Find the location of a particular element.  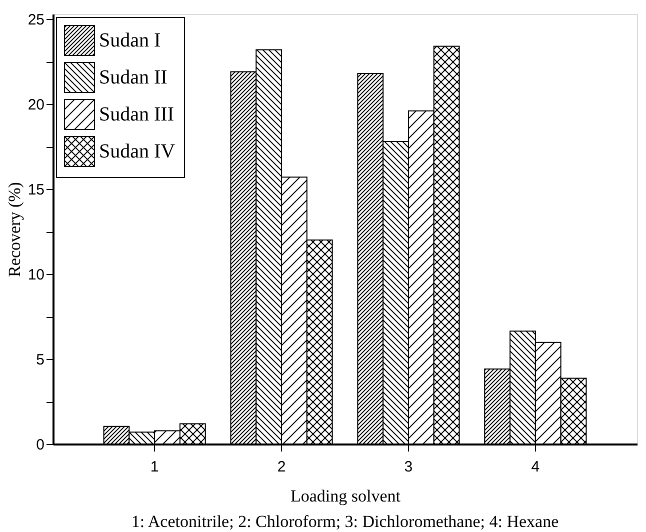

legend-label: Sudan II is located at coordinates (133, 77).